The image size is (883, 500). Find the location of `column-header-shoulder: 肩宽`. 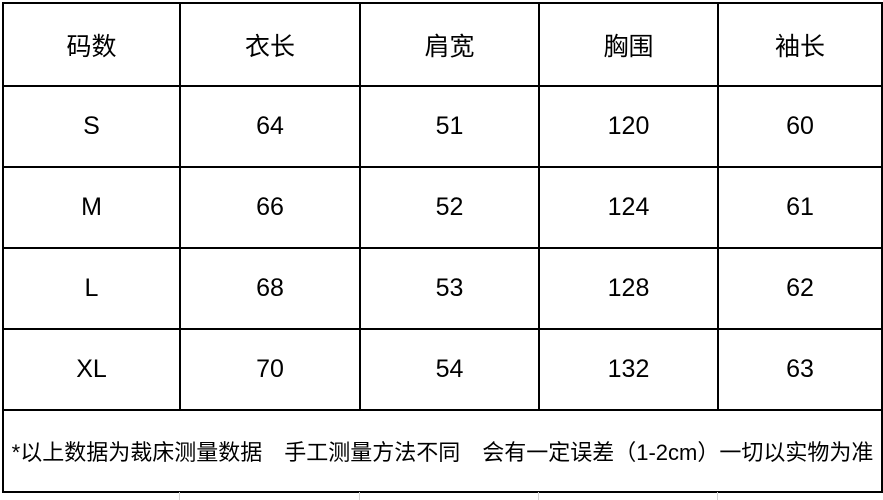

column-header-shoulder: 肩宽 is located at coordinates (449, 44).